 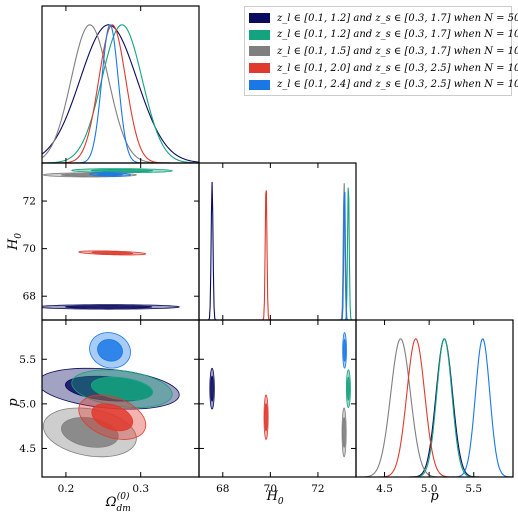 I want to click on marginal-1-H0, so click(x=277, y=253).